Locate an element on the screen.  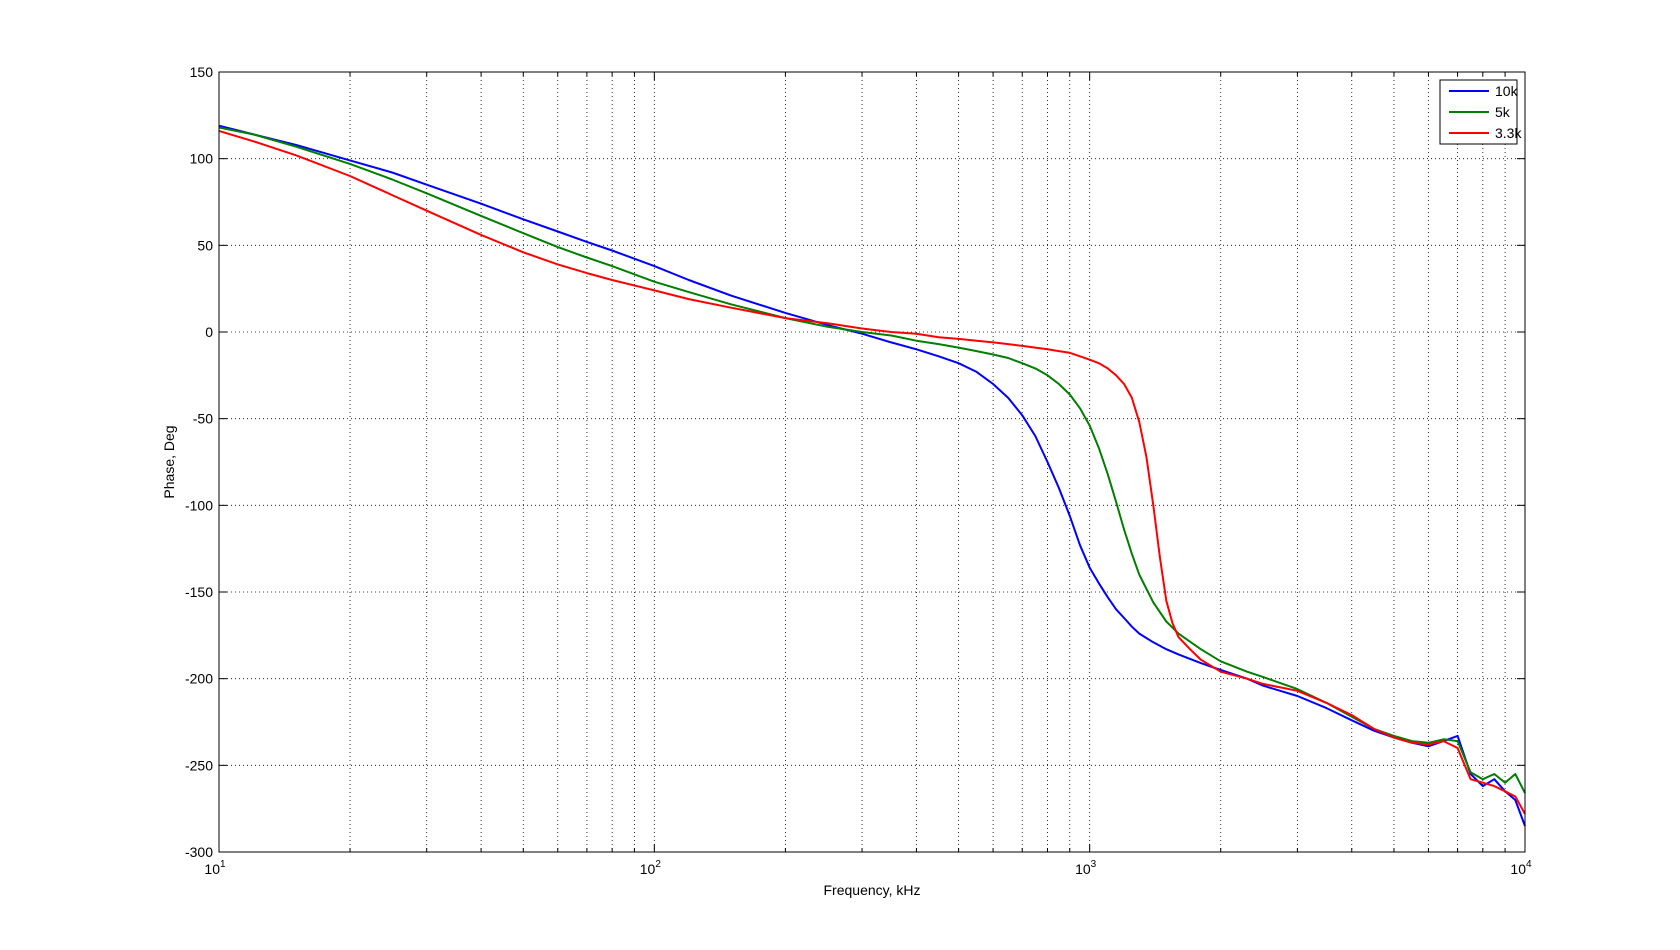
legend-label-5k: 5k is located at coordinates (1503, 112).